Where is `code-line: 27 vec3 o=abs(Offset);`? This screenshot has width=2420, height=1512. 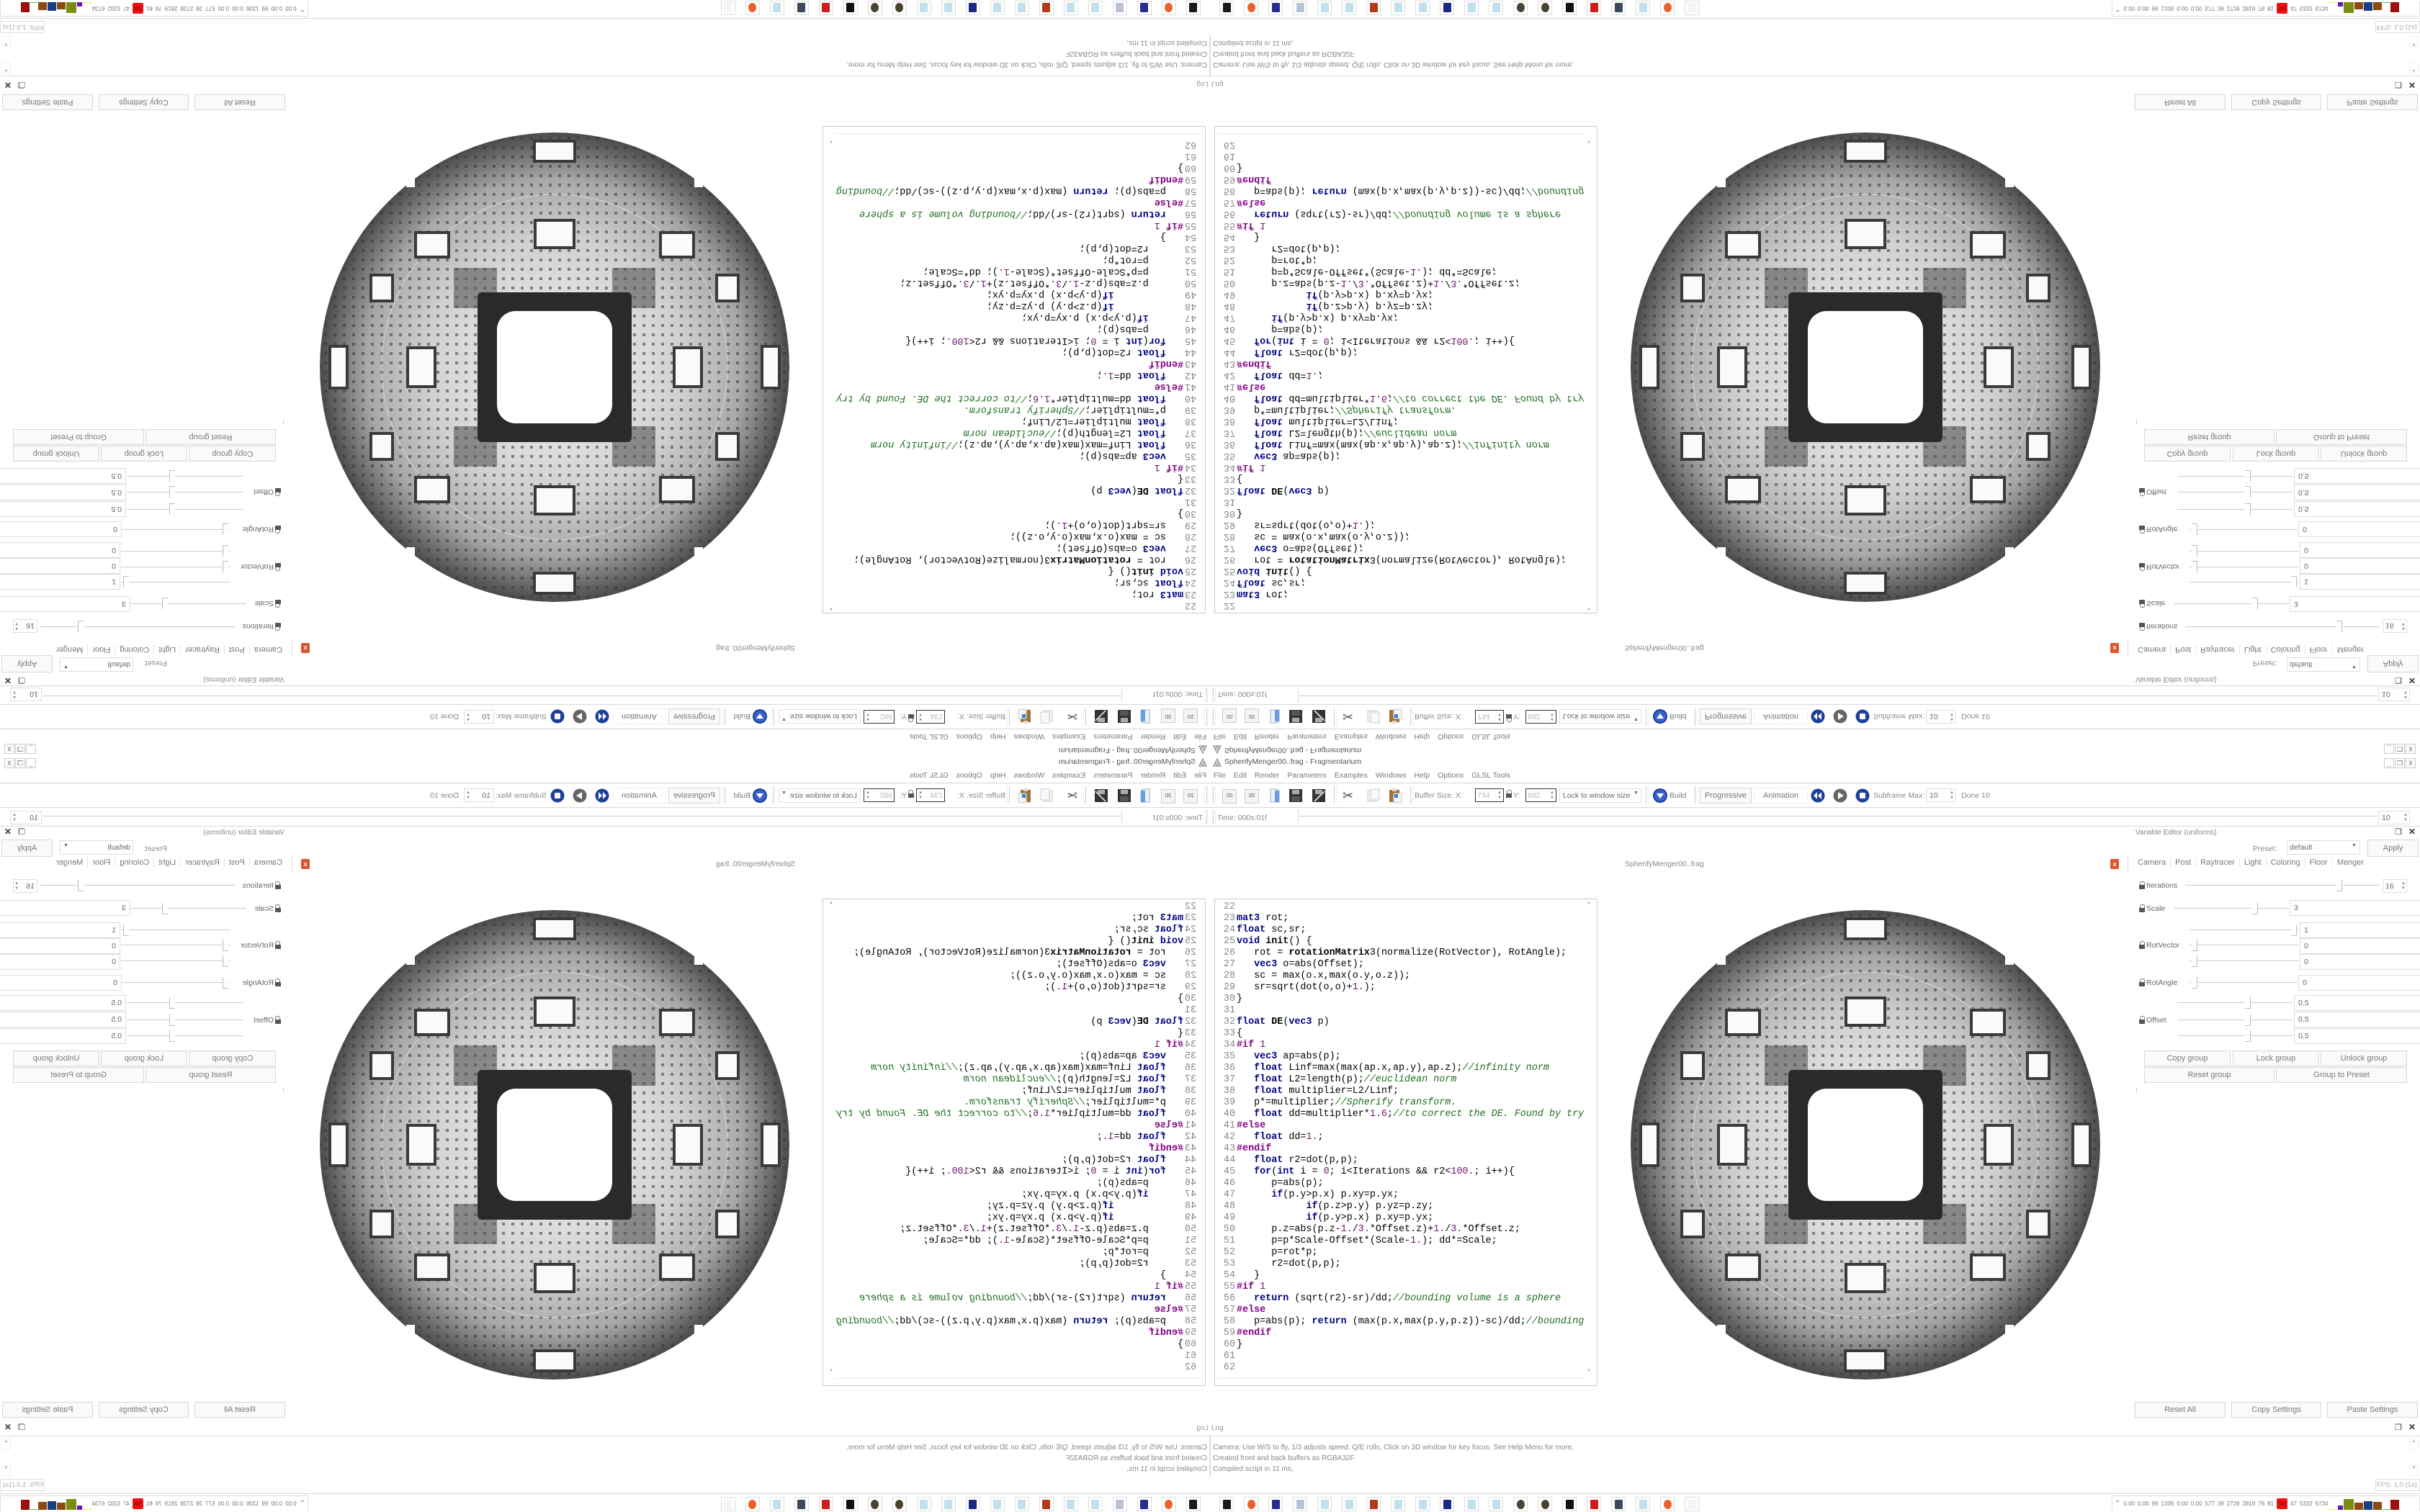
code-line: 27 vec3 o=abs(Offset); is located at coordinates (1289, 547).